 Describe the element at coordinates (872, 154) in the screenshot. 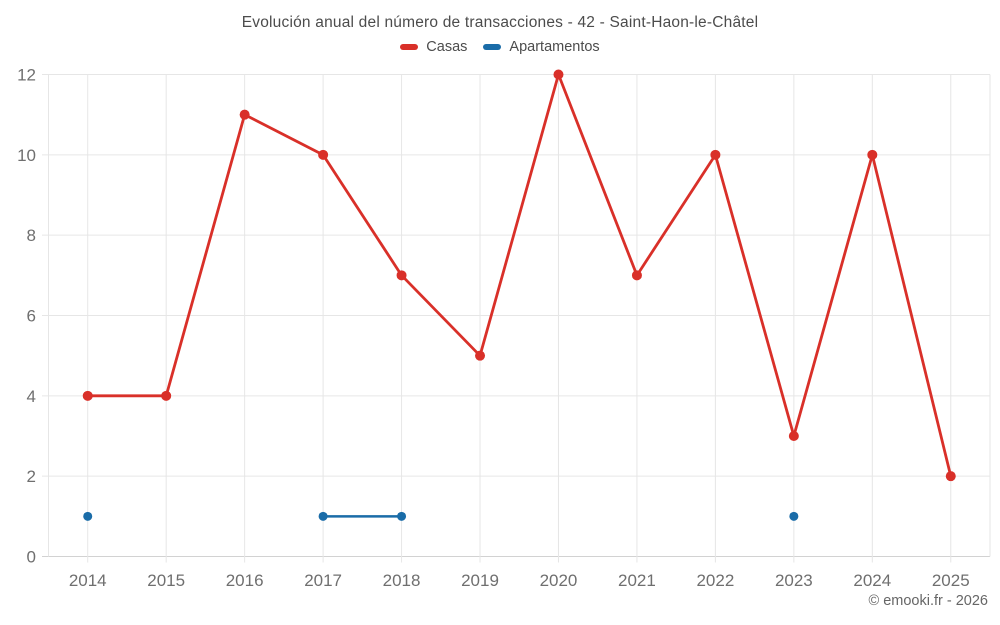

I see `data-point-casas-2024` at that location.